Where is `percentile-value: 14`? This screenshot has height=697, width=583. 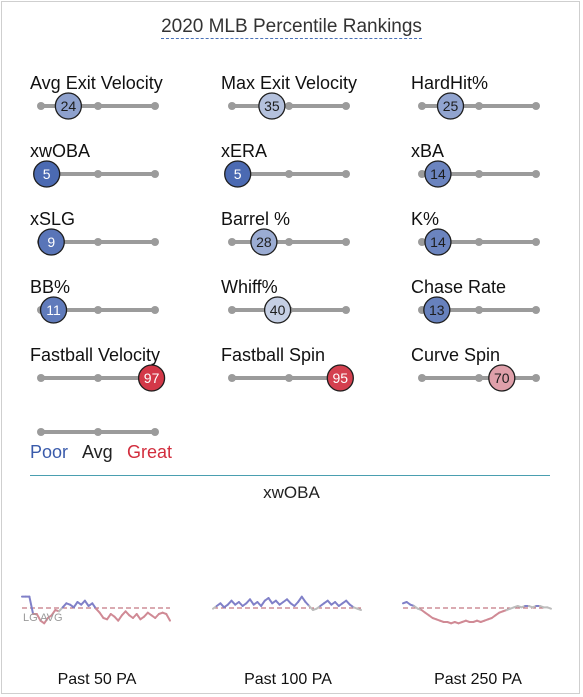
percentile-value: 14 is located at coordinates (438, 242).